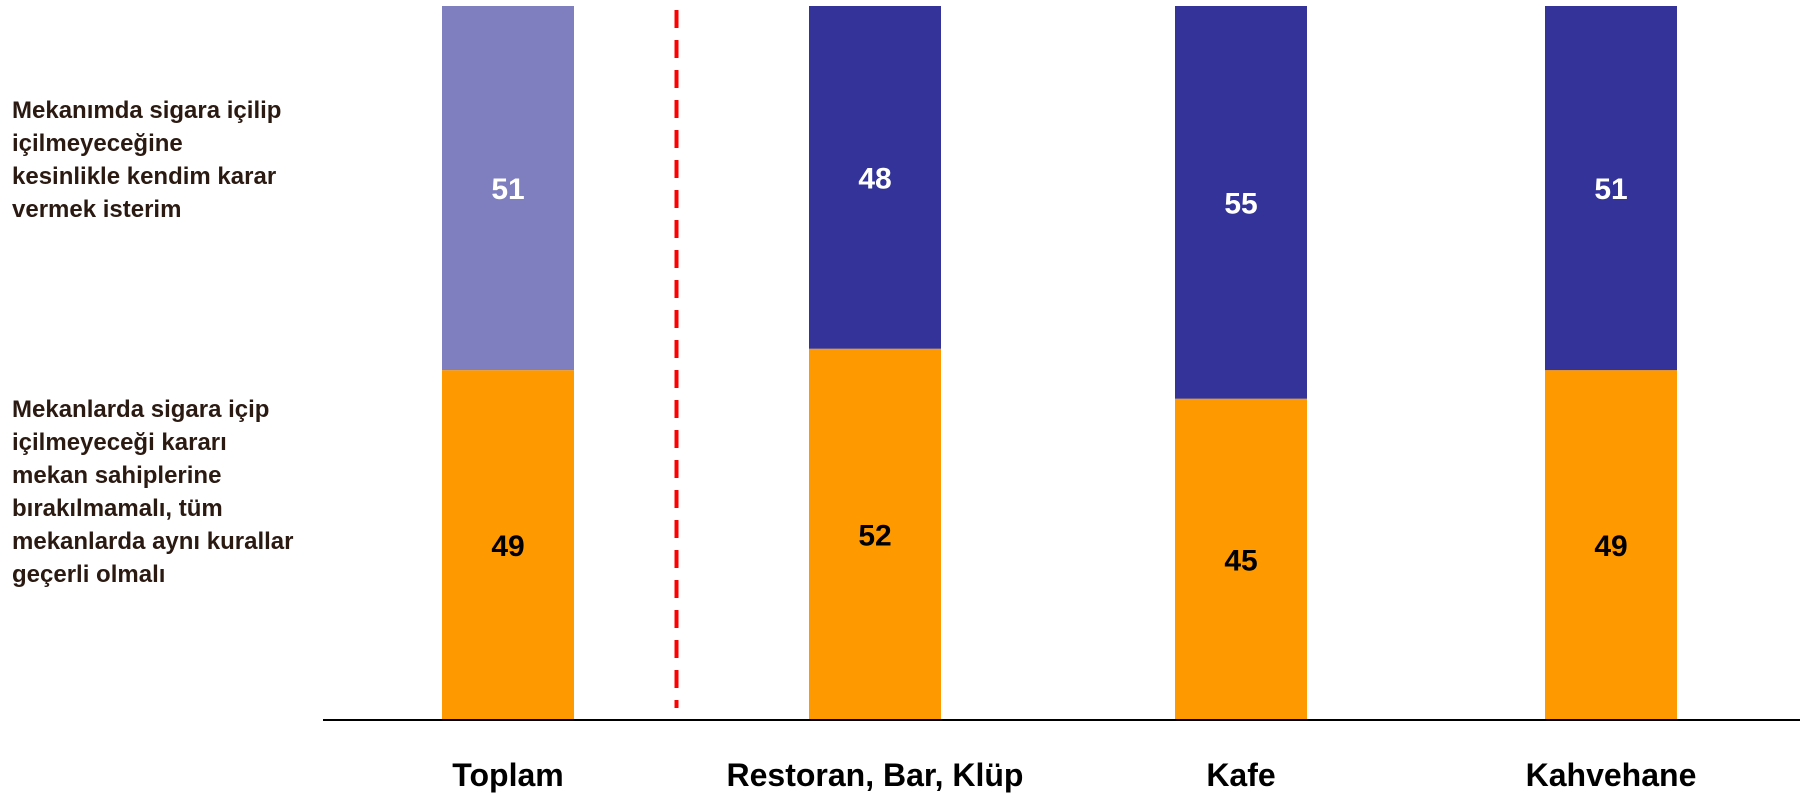  I want to click on data-label: 55, so click(1240, 203).